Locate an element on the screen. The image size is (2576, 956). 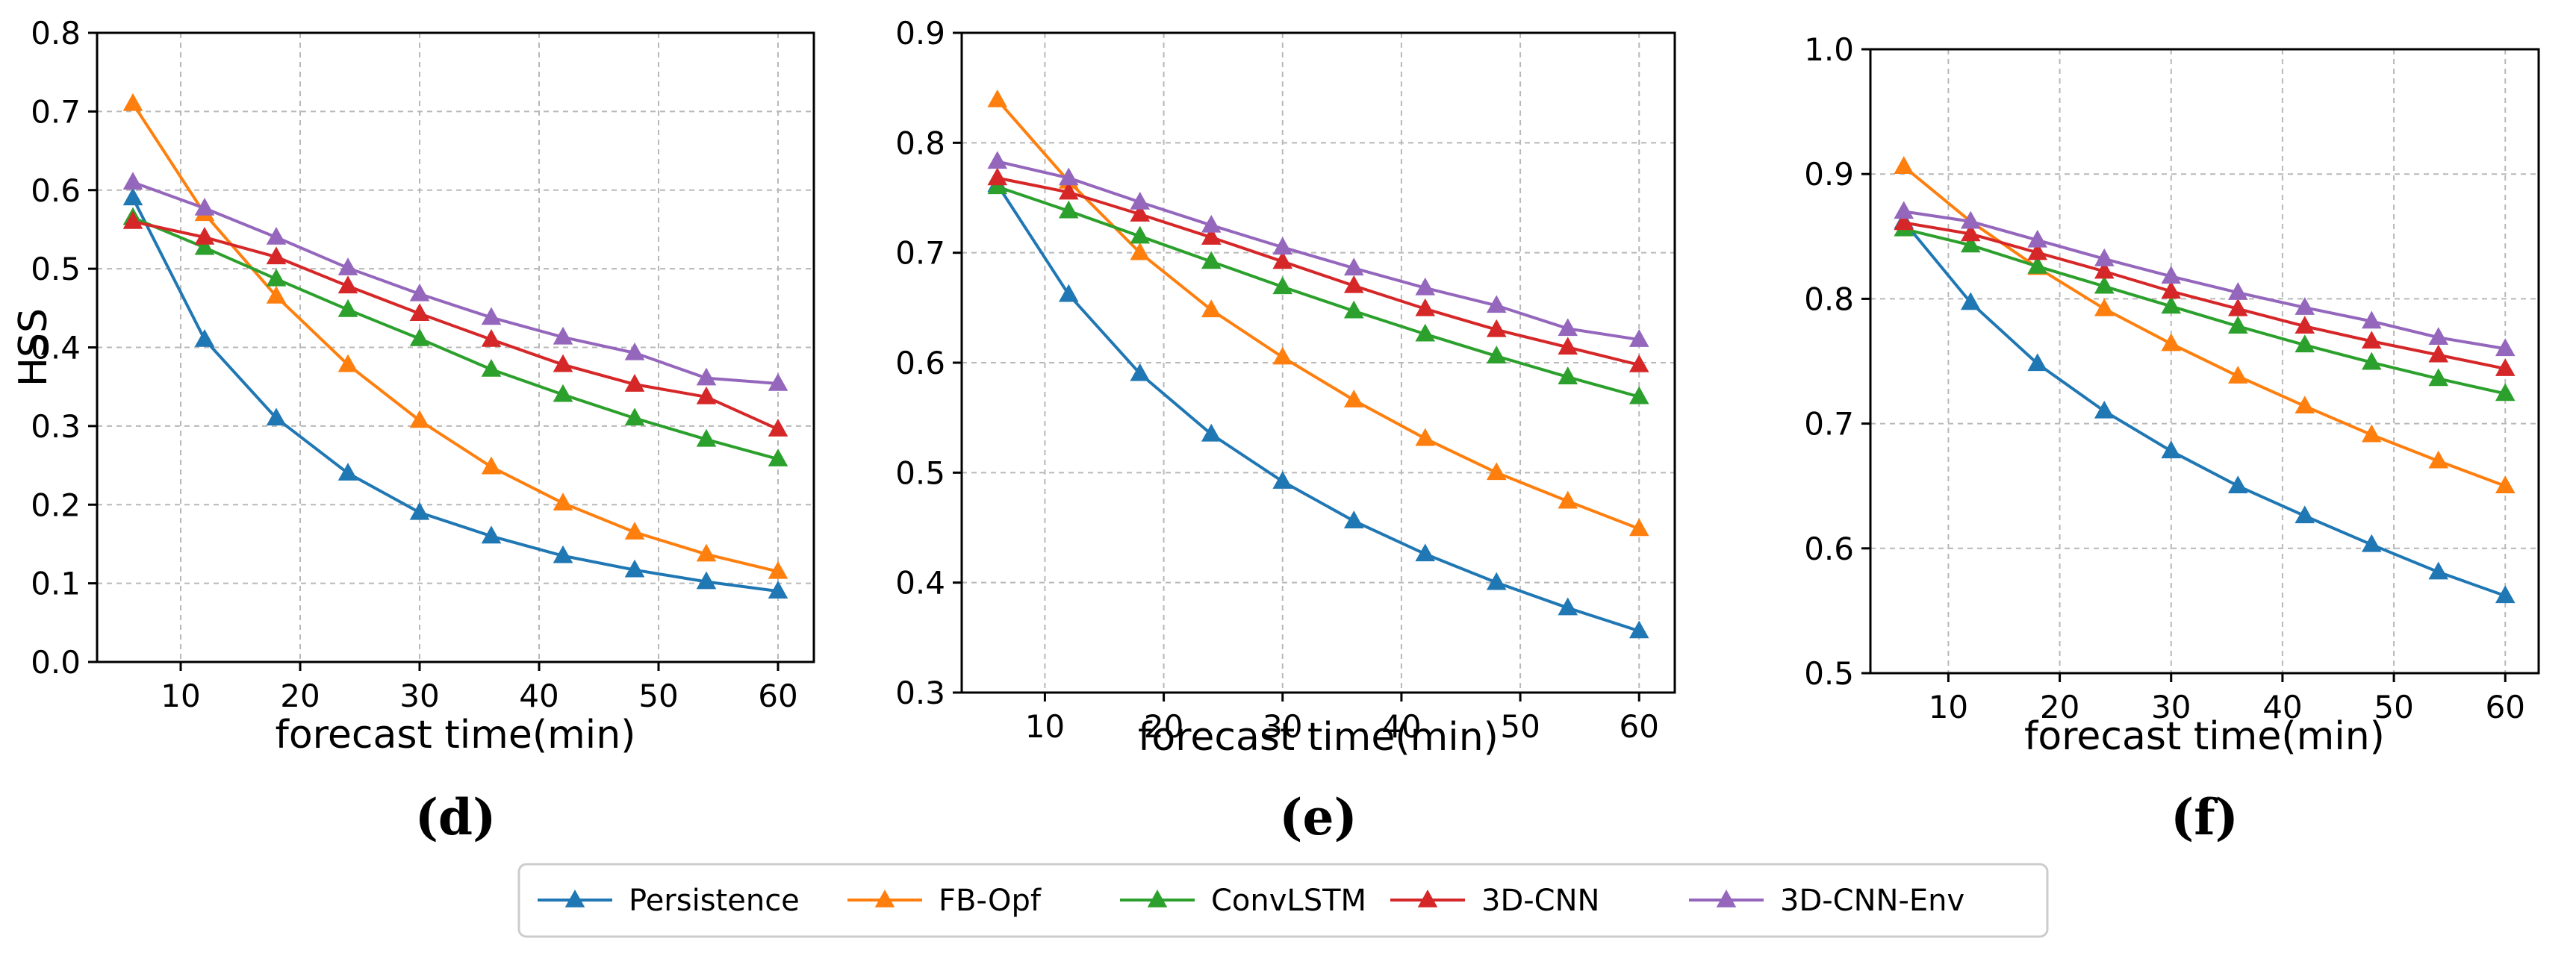
series-line-convlstm is located at coordinates (2204, 311).